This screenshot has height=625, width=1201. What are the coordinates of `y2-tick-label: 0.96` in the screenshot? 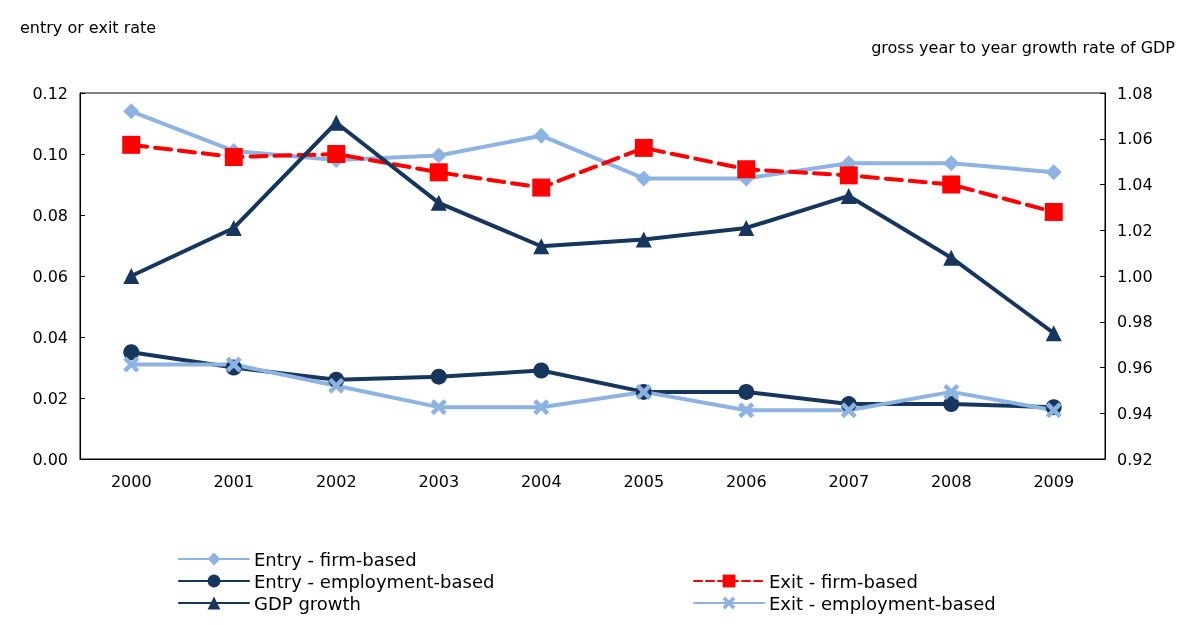 It's located at (1135, 367).